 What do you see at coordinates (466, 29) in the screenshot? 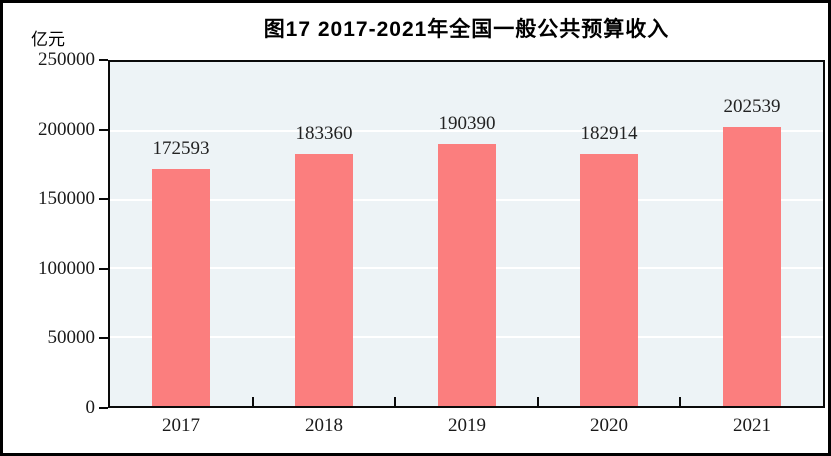
I see `chart-title: 图17 2017-2021年全国一般公共预算收入` at bounding box center [466, 29].